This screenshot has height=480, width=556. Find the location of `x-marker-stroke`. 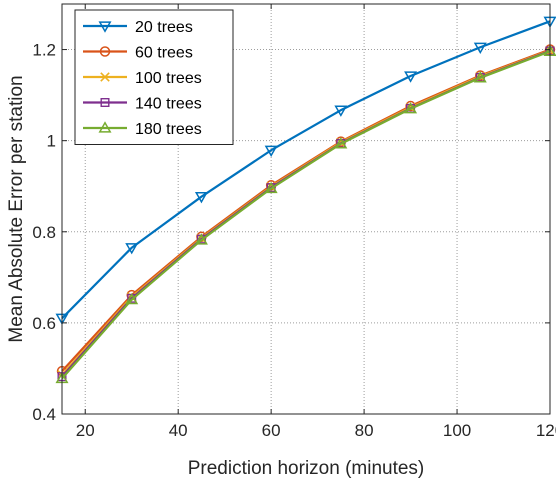

x-marker-stroke is located at coordinates (105, 77).